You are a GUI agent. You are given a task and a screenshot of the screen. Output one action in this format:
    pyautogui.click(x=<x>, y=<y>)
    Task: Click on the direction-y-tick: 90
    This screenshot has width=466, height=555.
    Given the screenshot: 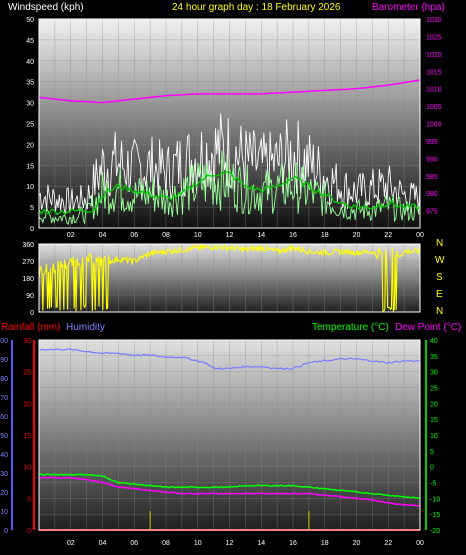 What is the action you would take?
    pyautogui.click(x=30, y=296)
    